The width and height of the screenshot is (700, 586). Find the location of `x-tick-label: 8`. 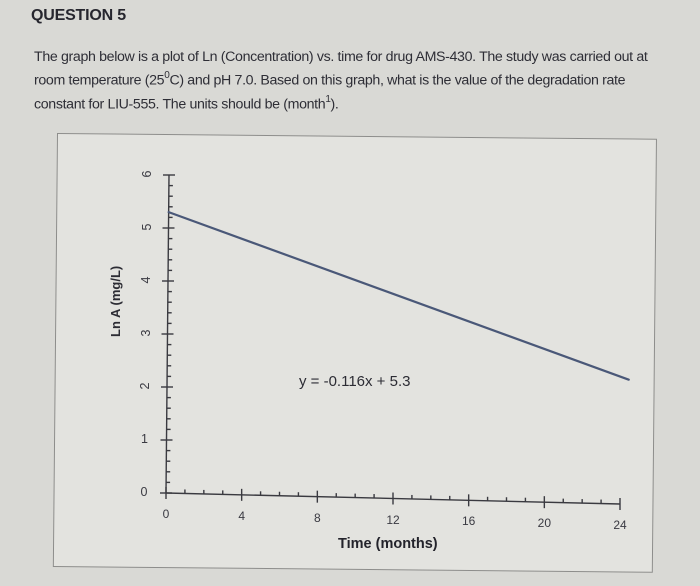

x-tick-label: 8 is located at coordinates (317, 517).